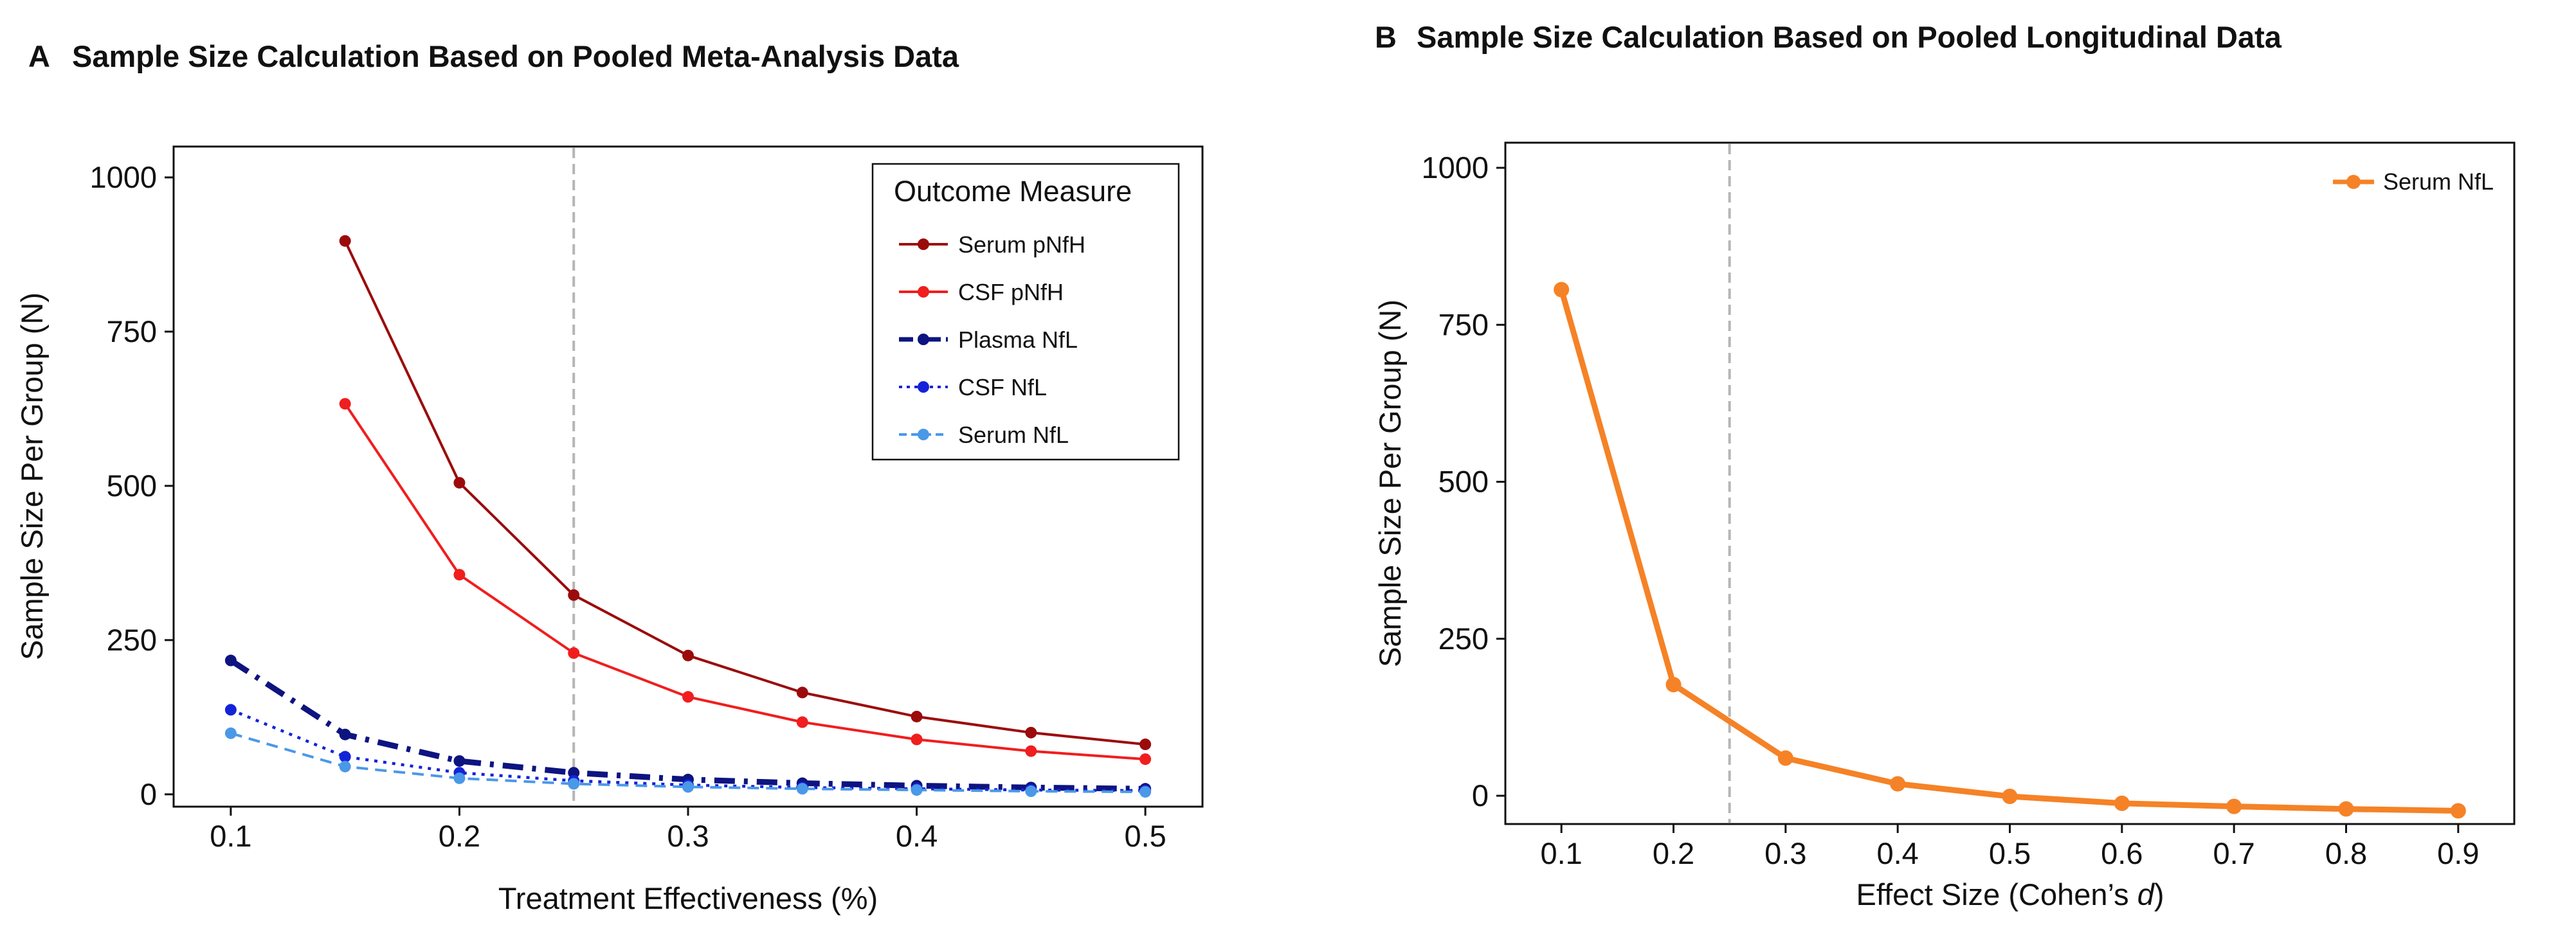 The image size is (2576, 932). I want to click on chart-b-x-tick-label: 0.4, so click(1897, 853).